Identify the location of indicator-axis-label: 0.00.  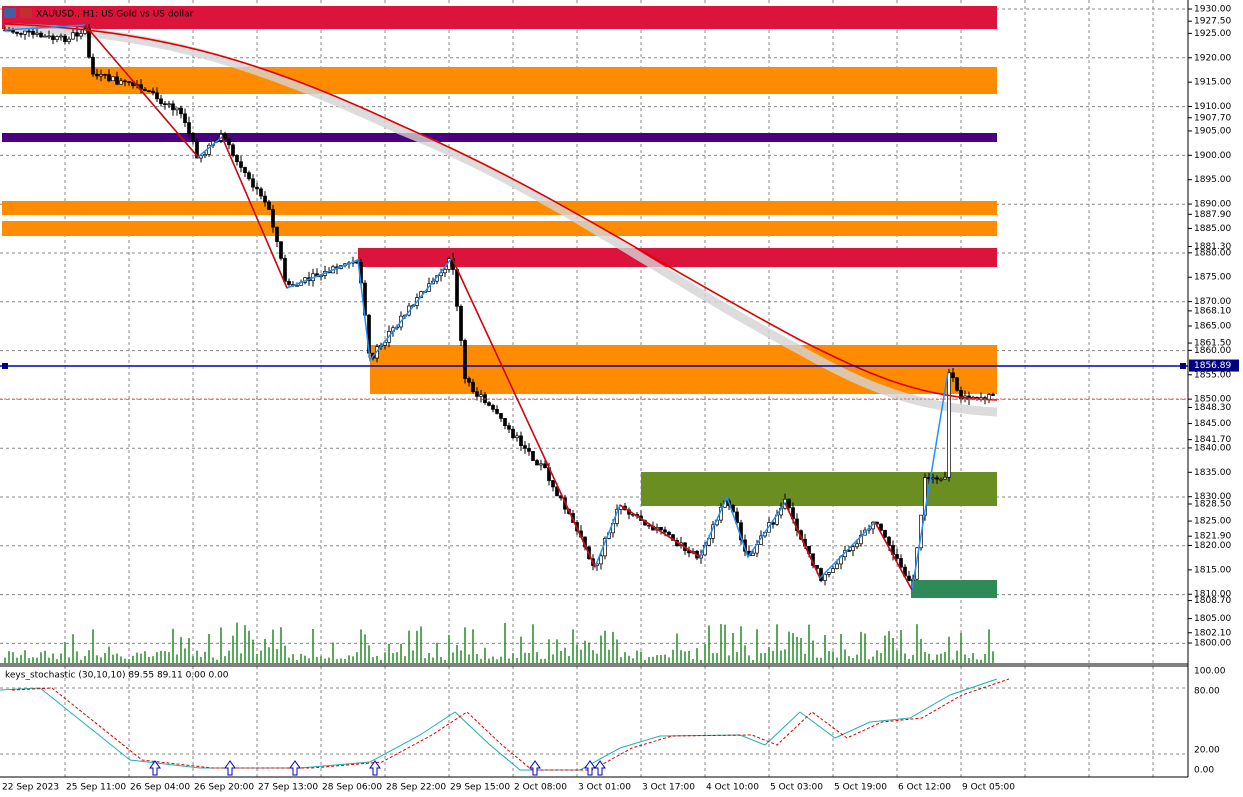
(1204, 771).